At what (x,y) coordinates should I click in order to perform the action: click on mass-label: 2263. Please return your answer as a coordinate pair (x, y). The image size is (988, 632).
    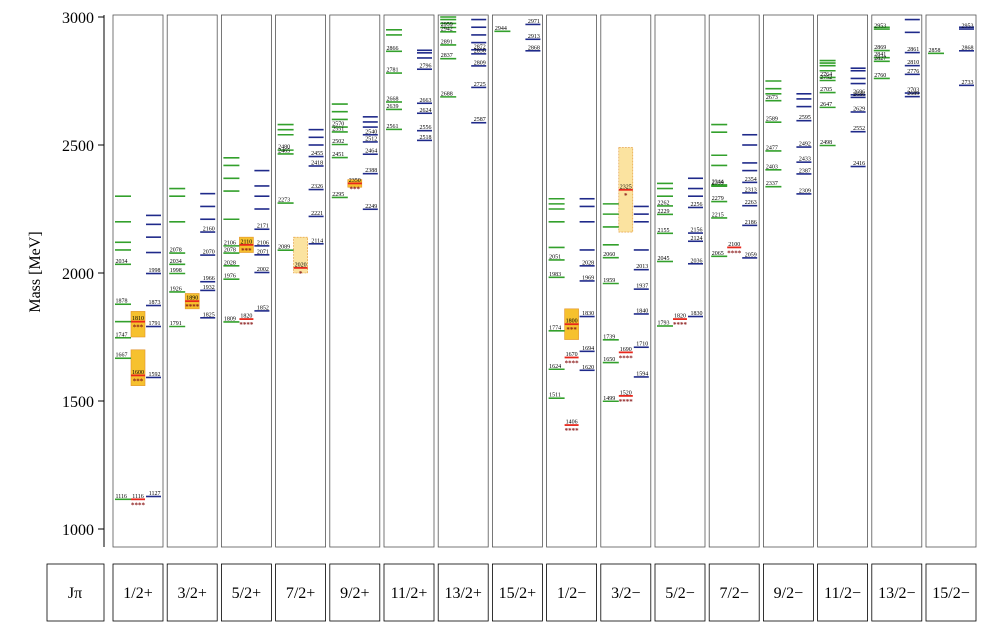
    Looking at the image, I should click on (751, 203).